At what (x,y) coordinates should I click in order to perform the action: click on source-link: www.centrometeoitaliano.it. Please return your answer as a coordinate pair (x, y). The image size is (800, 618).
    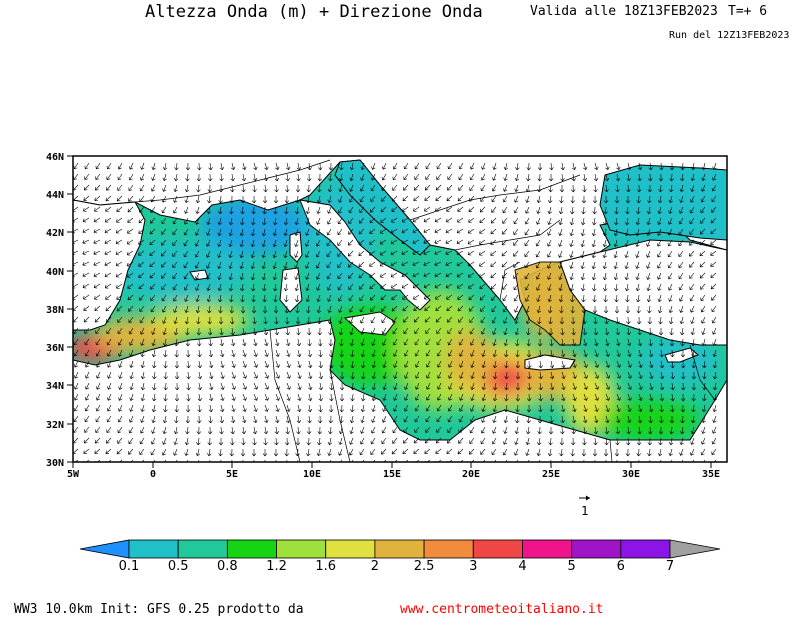
    Looking at the image, I should click on (502, 609).